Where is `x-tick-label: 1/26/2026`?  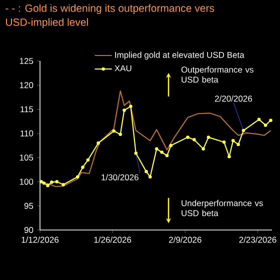 x-tick-label: 1/26/2026 is located at coordinates (113, 239).